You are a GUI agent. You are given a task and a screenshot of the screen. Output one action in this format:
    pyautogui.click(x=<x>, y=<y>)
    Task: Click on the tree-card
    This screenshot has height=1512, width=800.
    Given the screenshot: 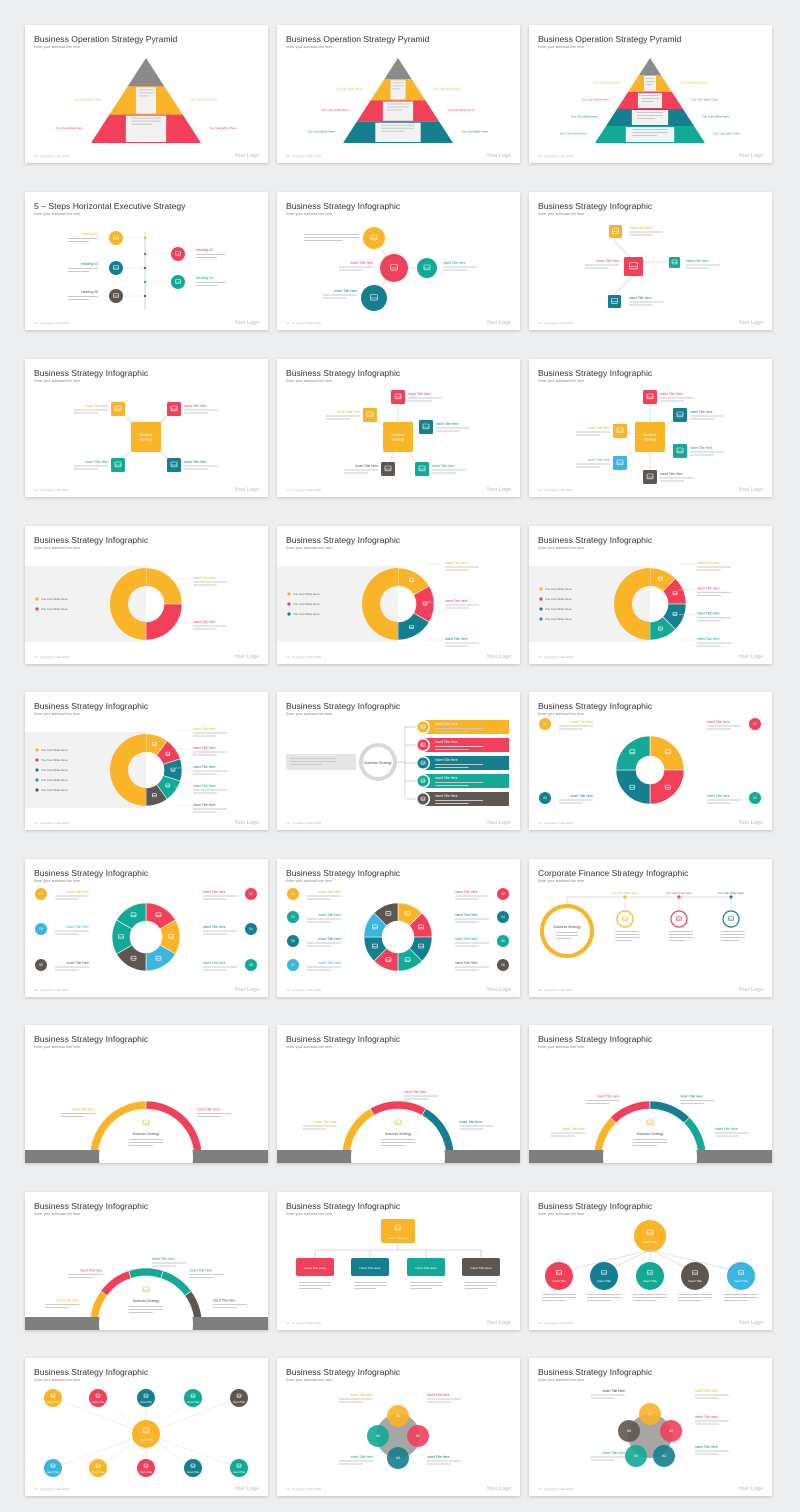 What is the action you would take?
    pyautogui.click(x=315, y=1267)
    